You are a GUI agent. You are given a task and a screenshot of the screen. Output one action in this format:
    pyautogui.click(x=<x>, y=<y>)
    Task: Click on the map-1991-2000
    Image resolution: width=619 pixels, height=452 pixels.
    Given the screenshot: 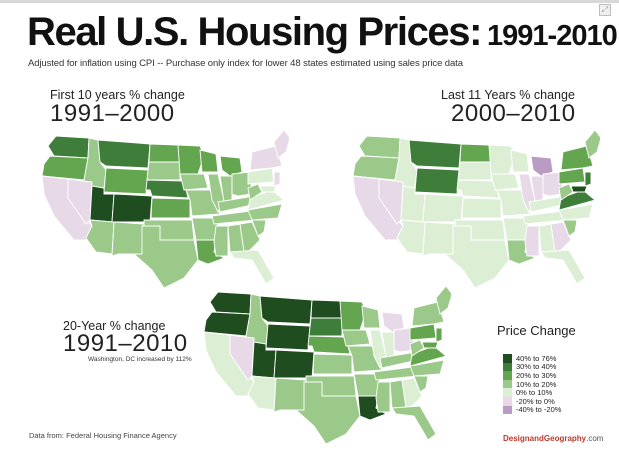 What is the action you would take?
    pyautogui.click(x=165, y=209)
    